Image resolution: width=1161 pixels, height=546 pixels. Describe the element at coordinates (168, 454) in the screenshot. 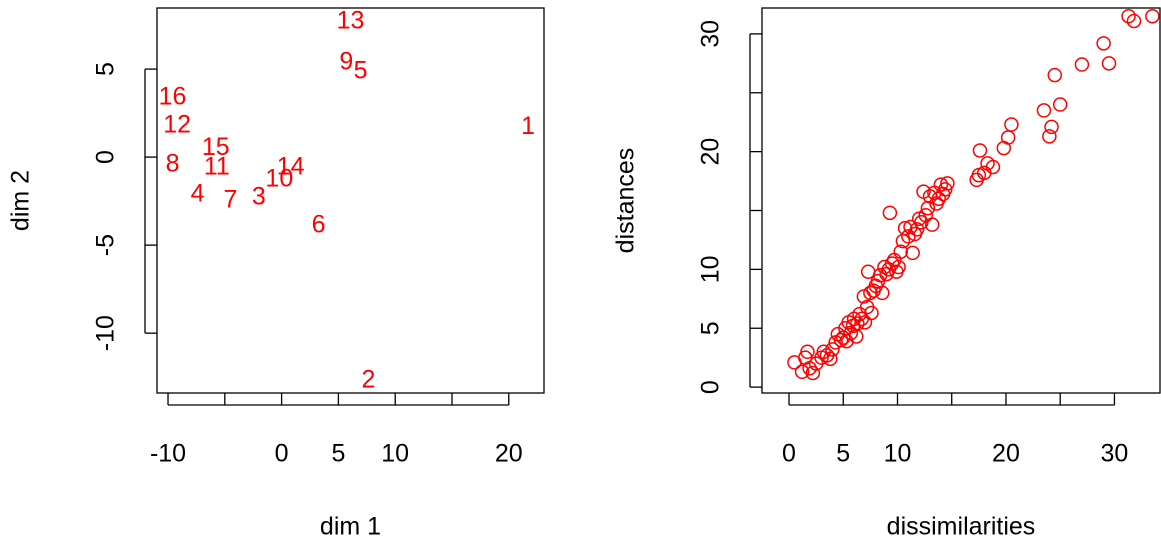

I see `x-tick-label: -10` at that location.